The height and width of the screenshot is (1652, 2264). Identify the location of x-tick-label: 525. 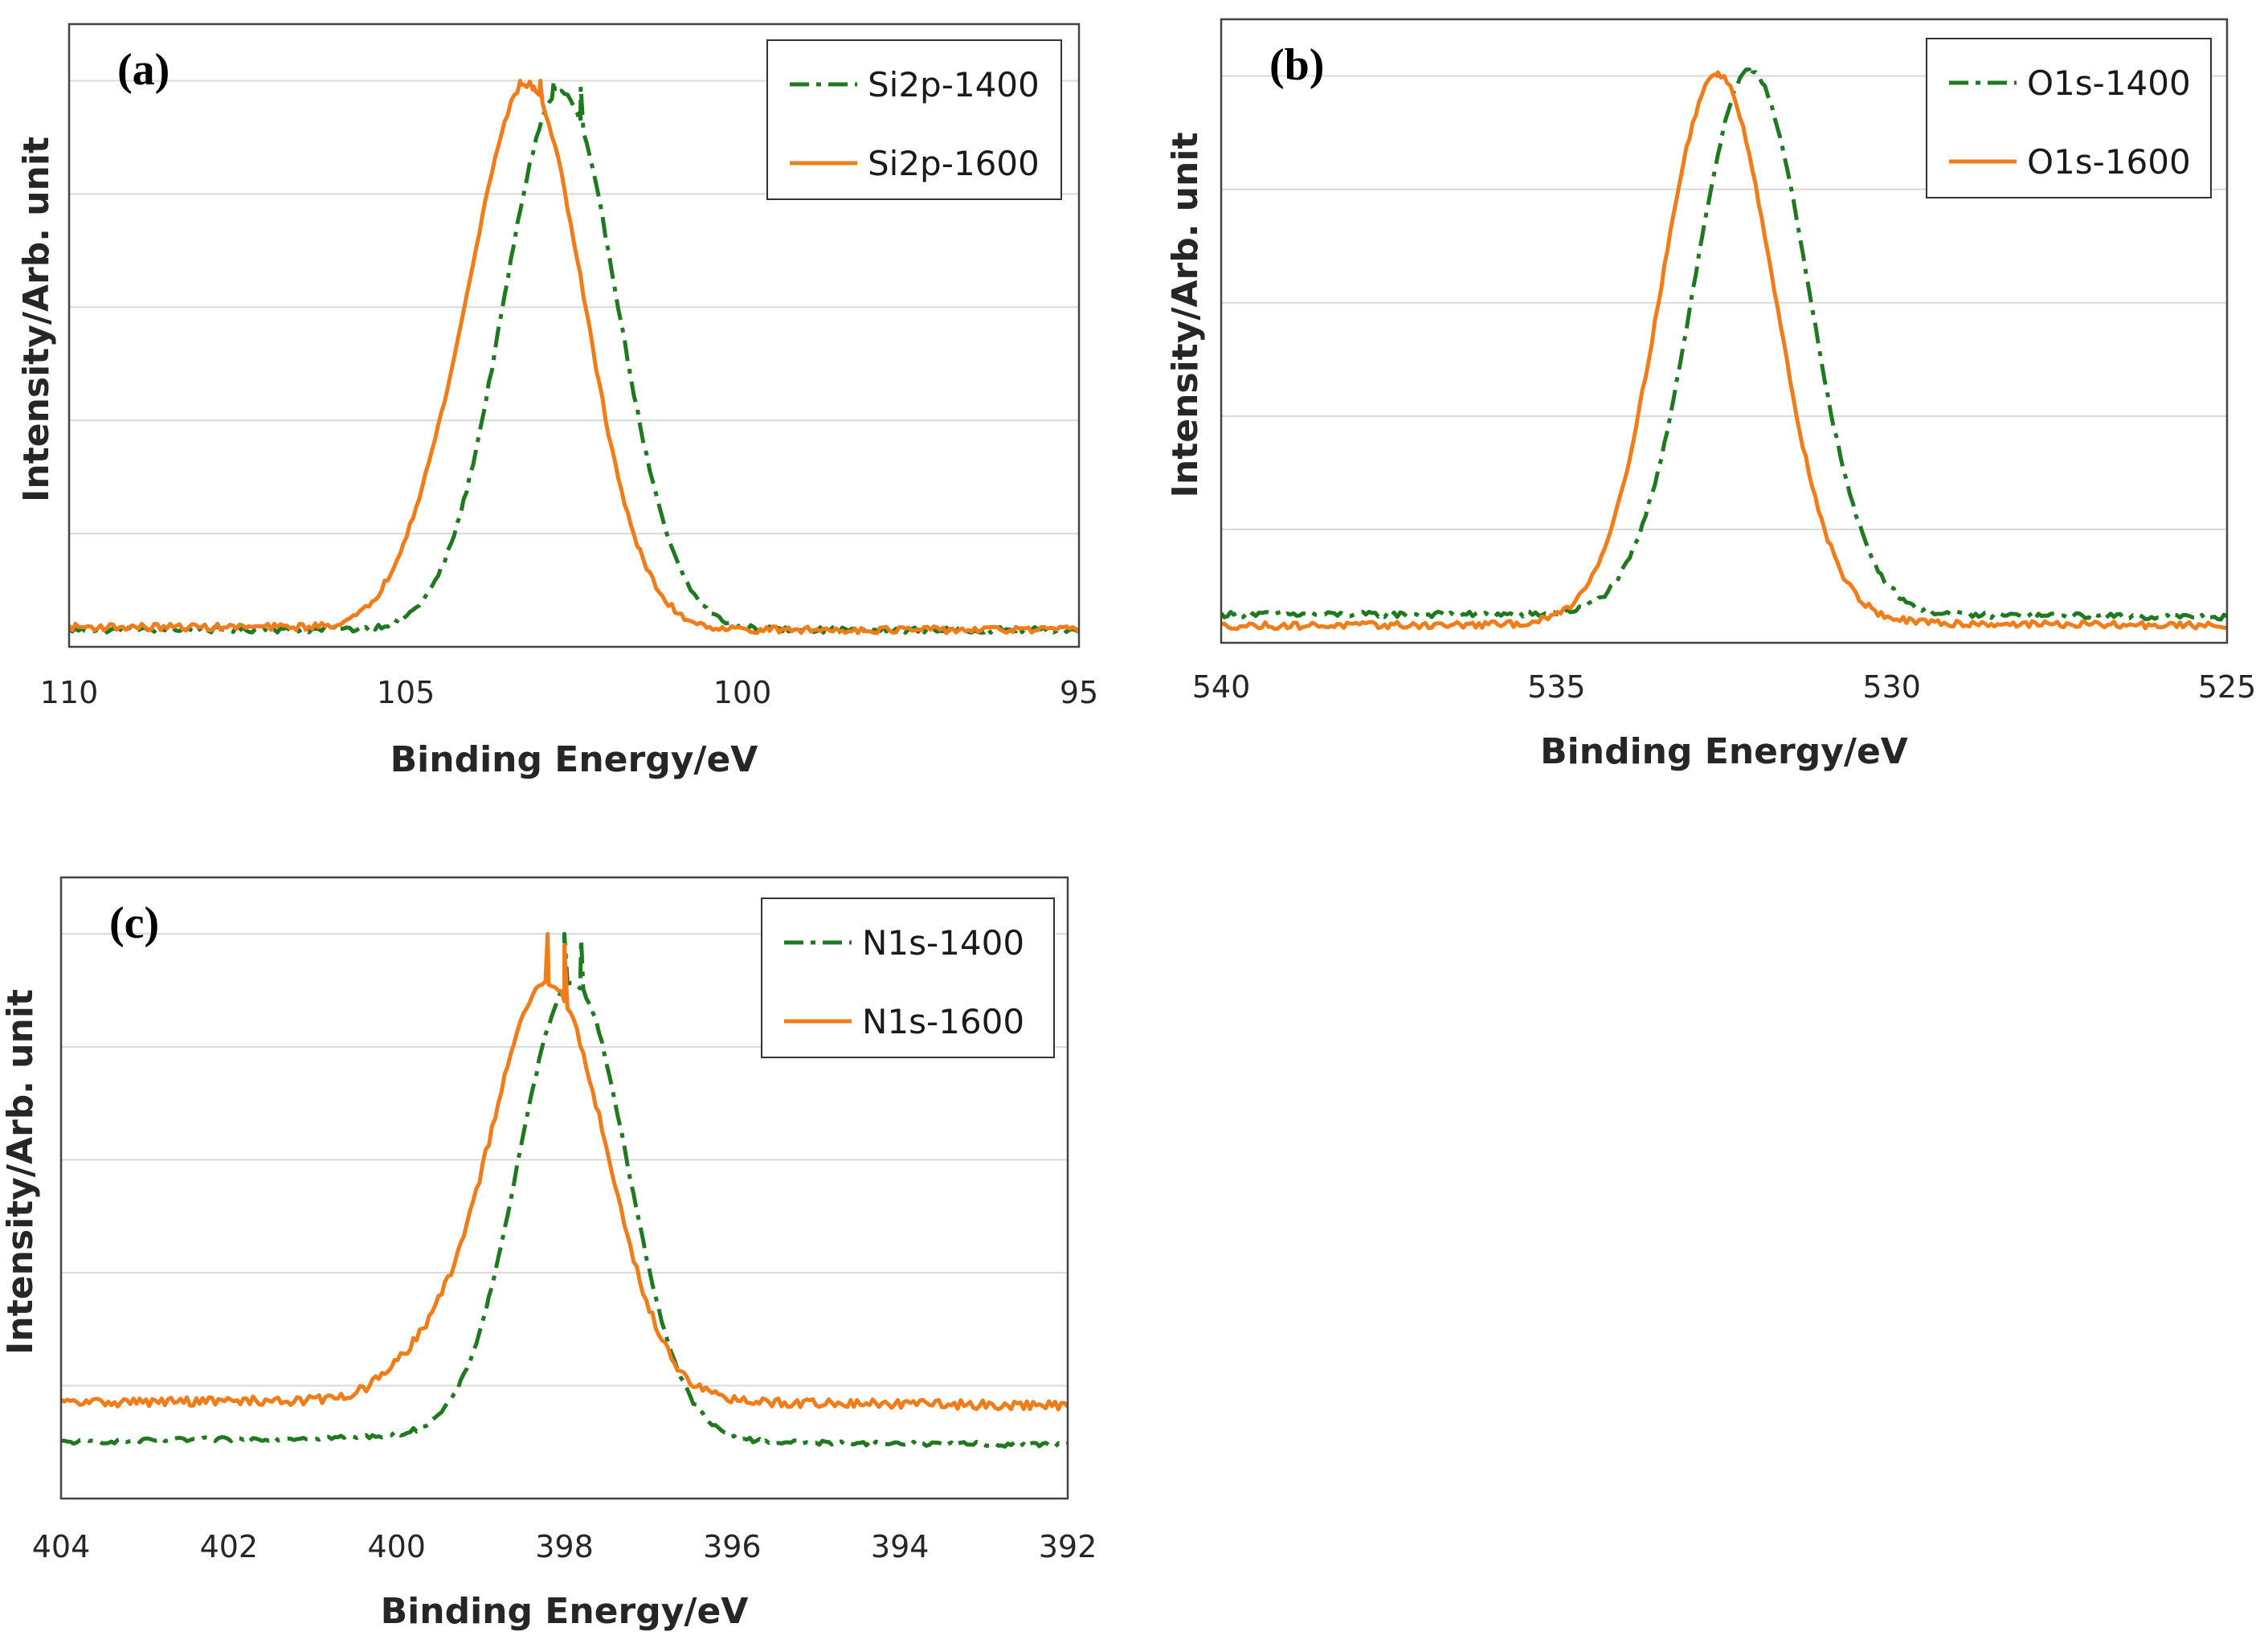
(2227, 687).